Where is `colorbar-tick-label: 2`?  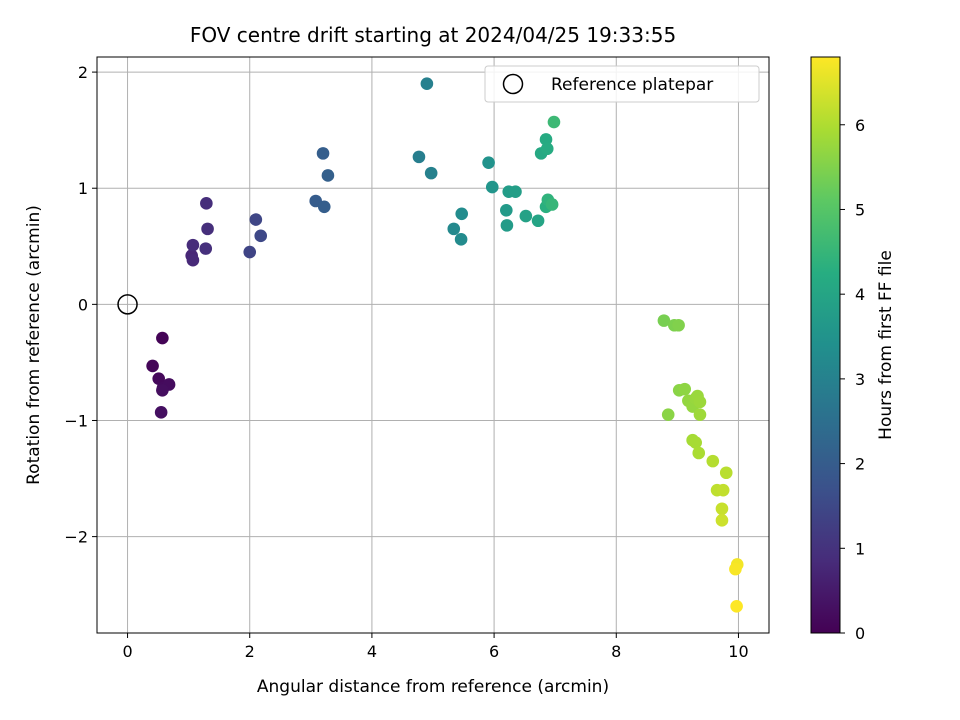 colorbar-tick-label: 2 is located at coordinates (860, 464).